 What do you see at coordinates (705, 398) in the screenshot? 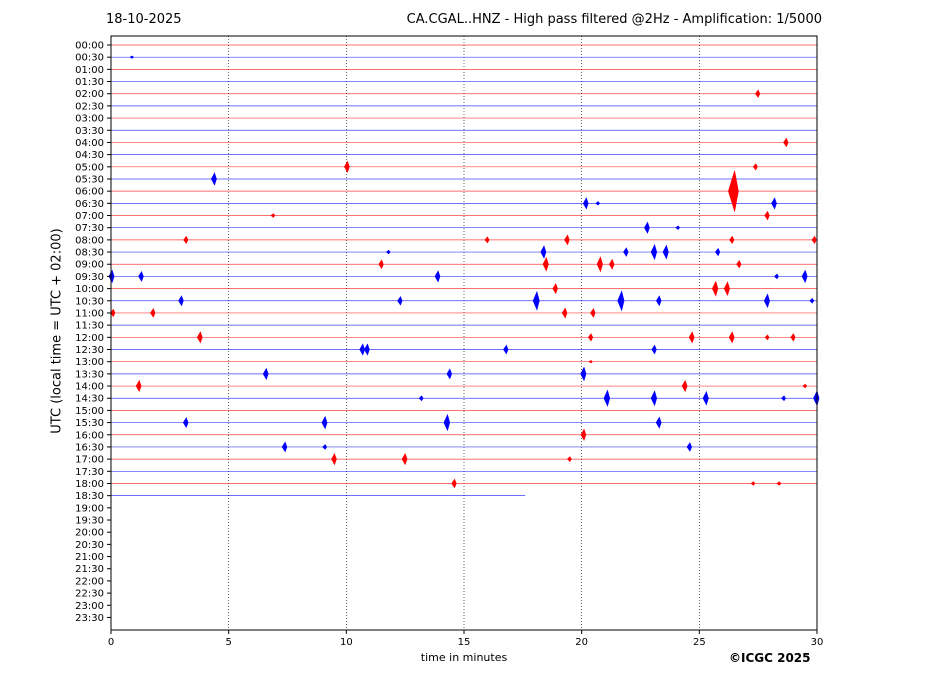
I see `event-14:30-25.3` at bounding box center [705, 398].